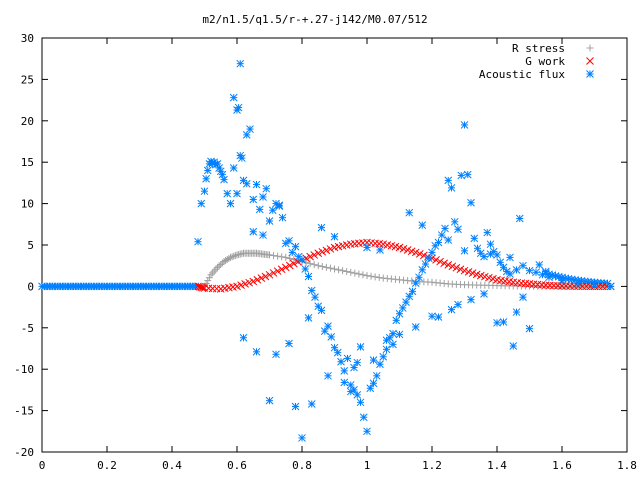  What do you see at coordinates (545, 61) in the screenshot?
I see `legend-label-g-work: G work` at bounding box center [545, 61].